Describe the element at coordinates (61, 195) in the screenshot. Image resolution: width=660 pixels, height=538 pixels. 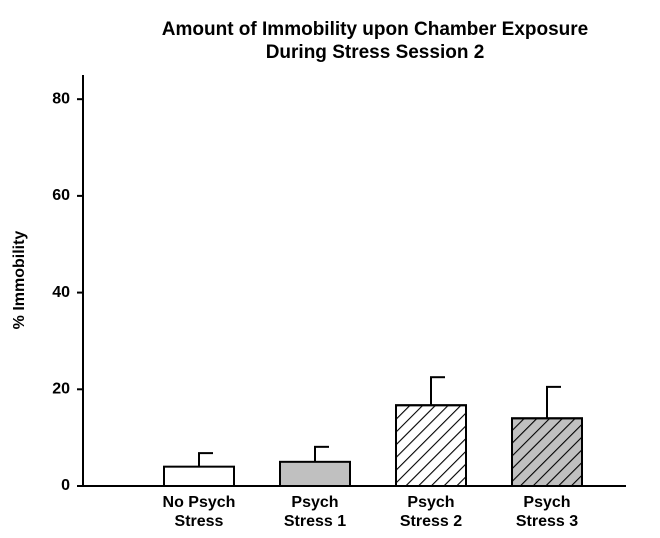
I see `y-tick-label: 60` at that location.